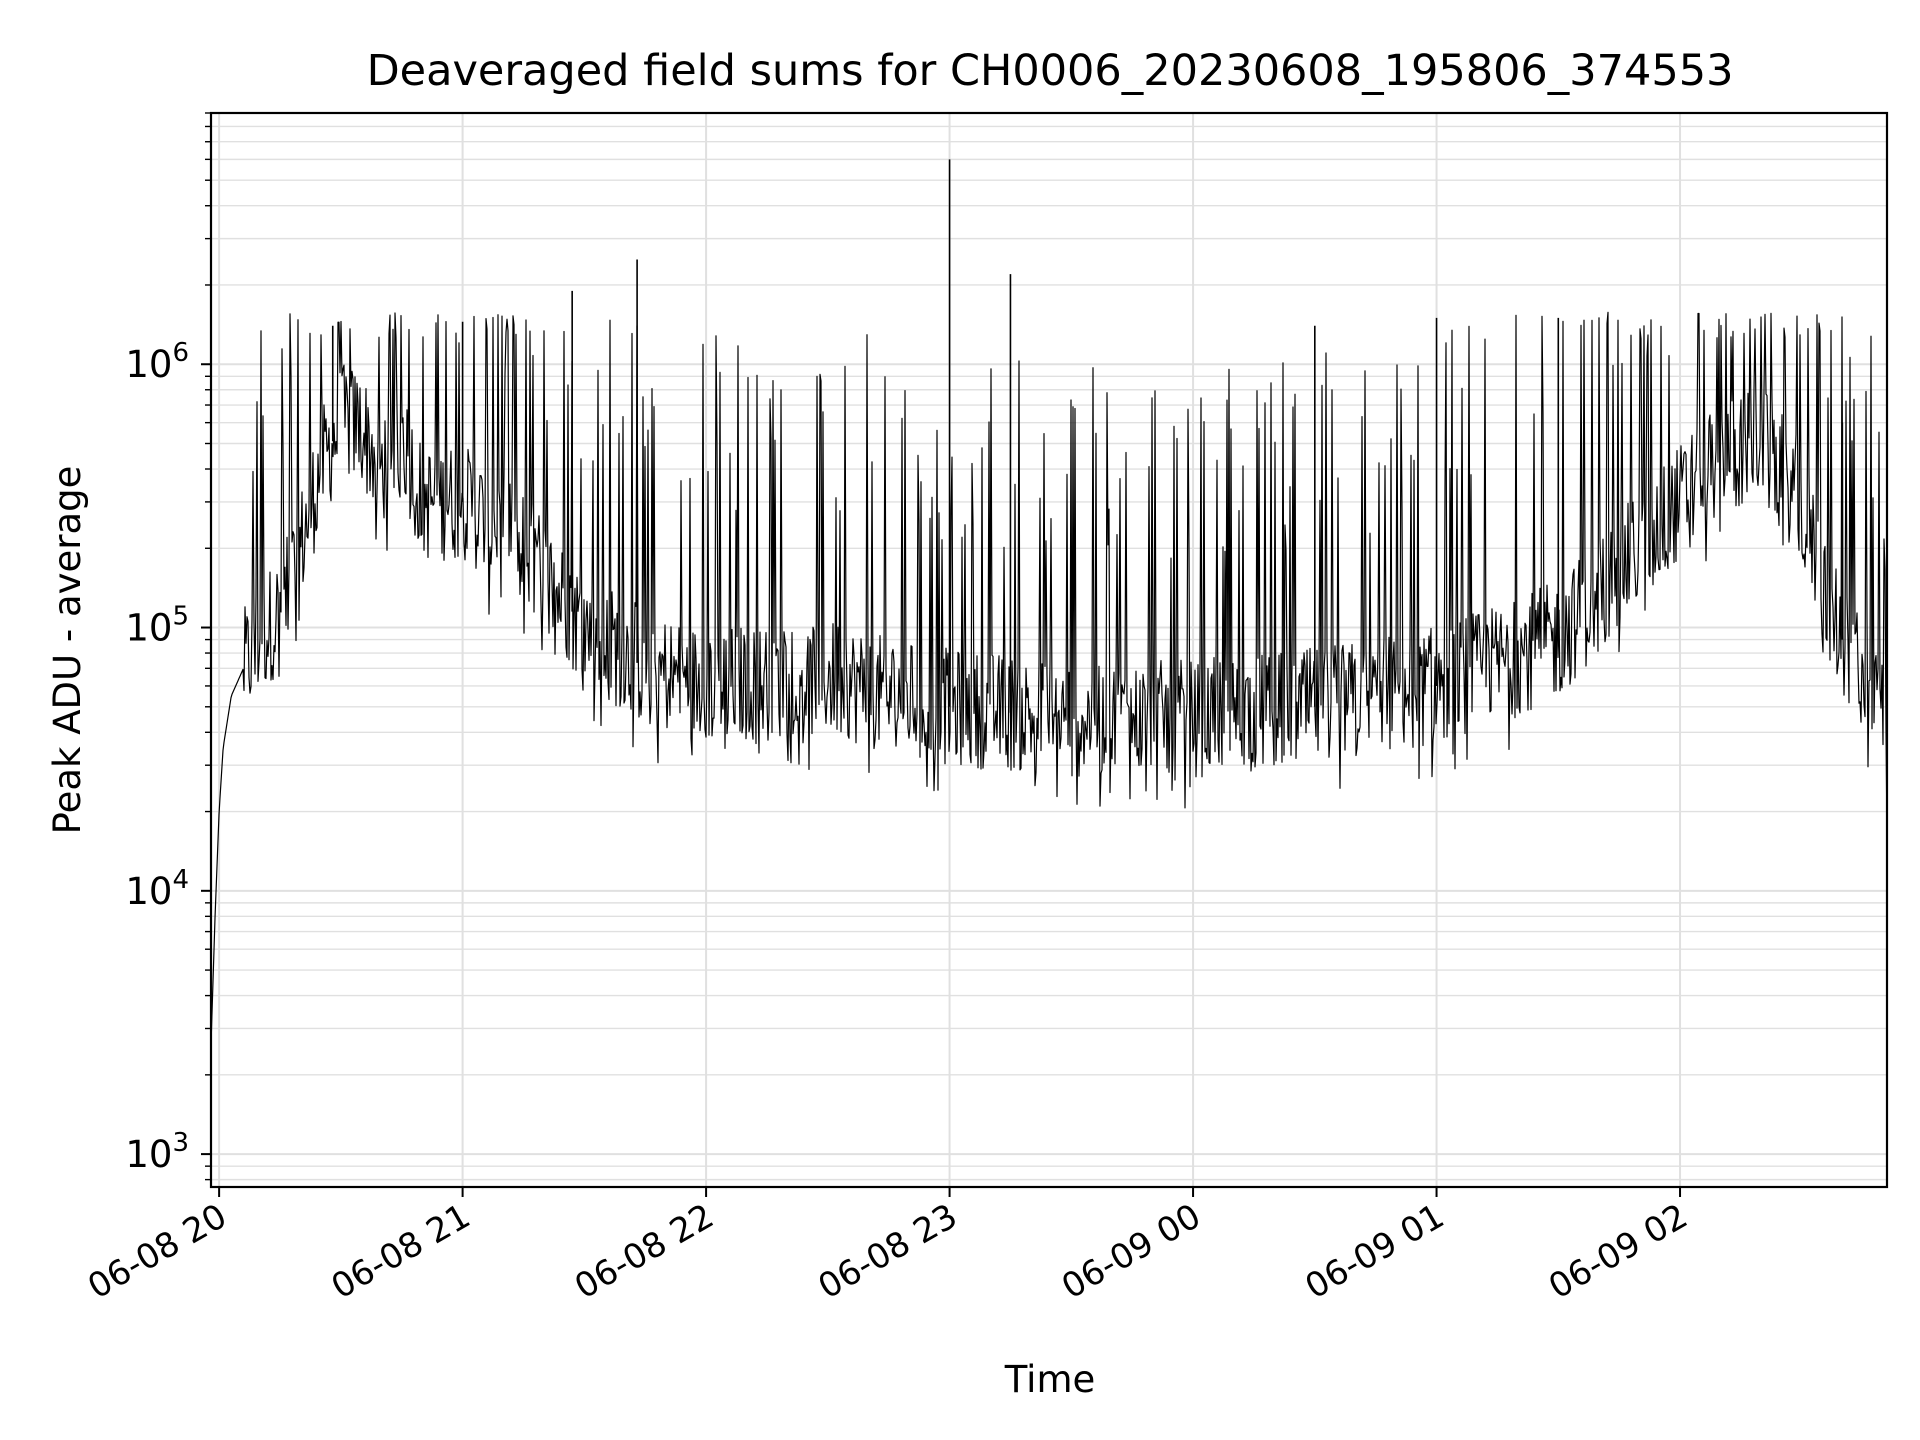 The image size is (1920, 1440). Describe the element at coordinates (67, 650) in the screenshot. I see `y-axis-label: Peak ADU - average` at that location.